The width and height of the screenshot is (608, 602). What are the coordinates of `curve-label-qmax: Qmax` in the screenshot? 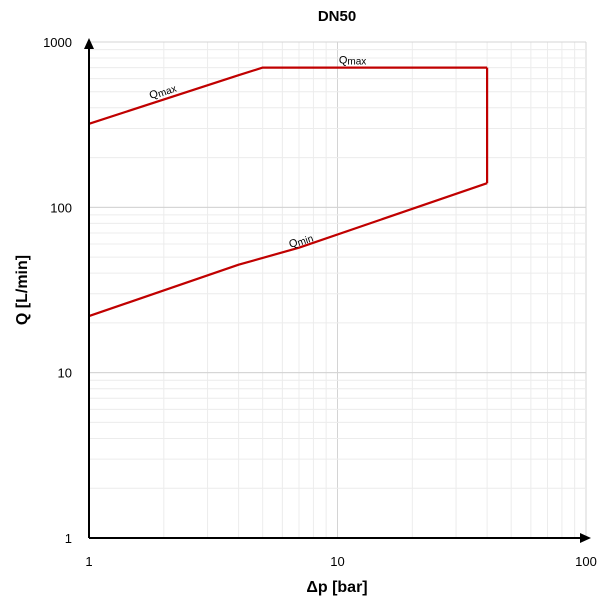 It's located at (352, 61).